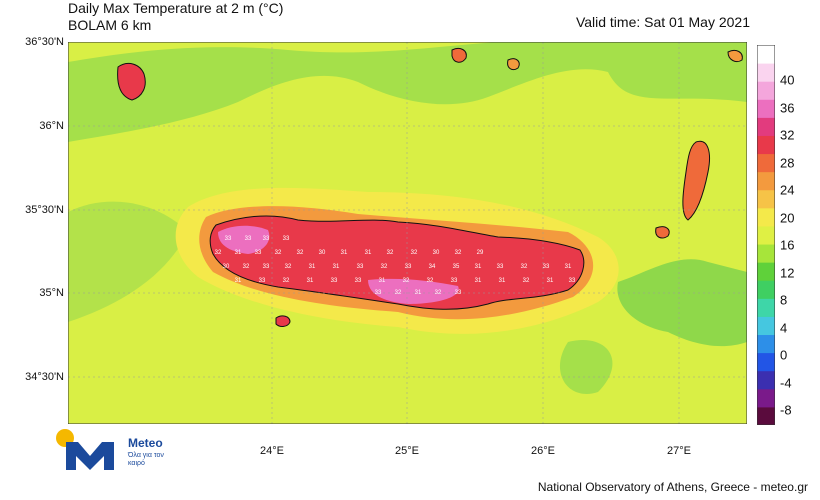 The image size is (820, 500). Describe the element at coordinates (662, 22) in the screenshot. I see `valid-time: Valid time: Sat 01 May 2021` at that location.